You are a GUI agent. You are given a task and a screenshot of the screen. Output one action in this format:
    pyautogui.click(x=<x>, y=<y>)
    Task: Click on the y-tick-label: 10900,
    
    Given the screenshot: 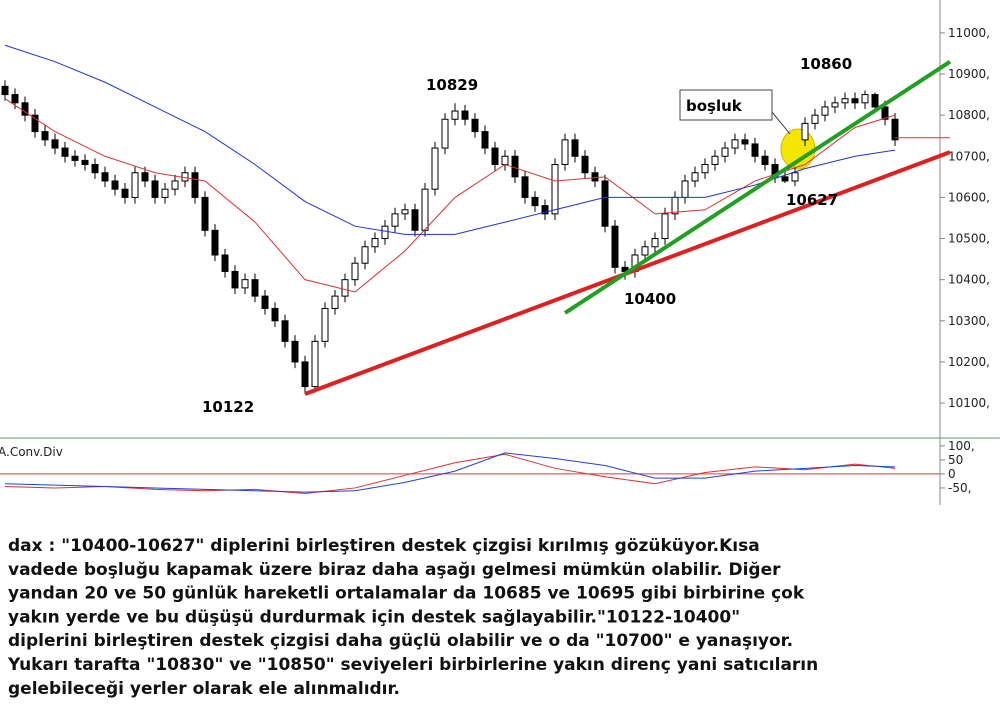 What is the action you would take?
    pyautogui.click(x=969, y=74)
    